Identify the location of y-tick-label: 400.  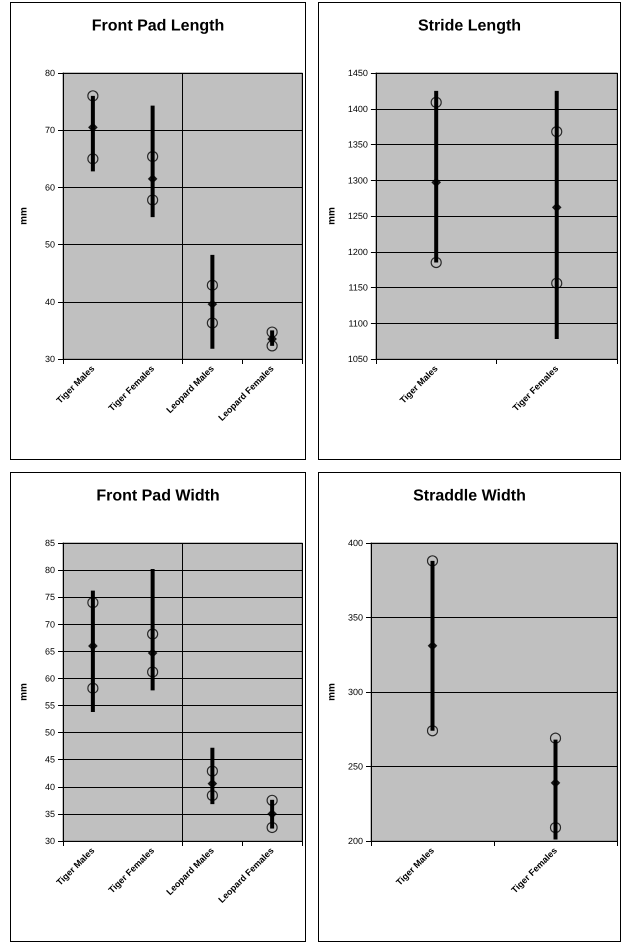
(355, 543).